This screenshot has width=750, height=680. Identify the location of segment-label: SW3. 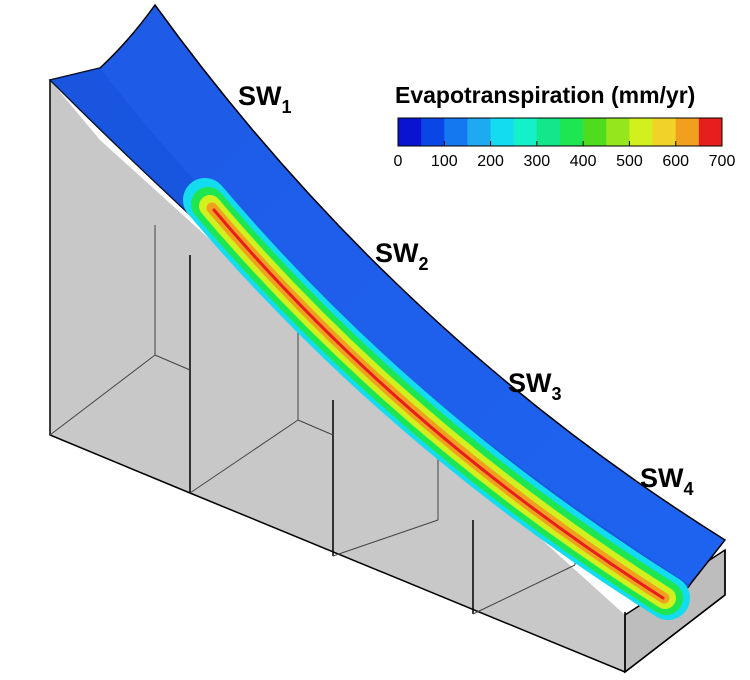
(535, 386).